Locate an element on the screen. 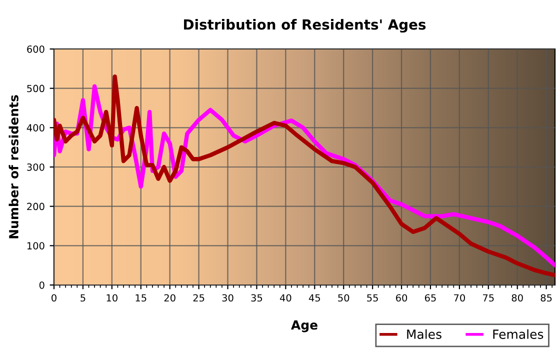 The width and height of the screenshot is (560, 353). x-tick-label: 15 is located at coordinates (141, 298).